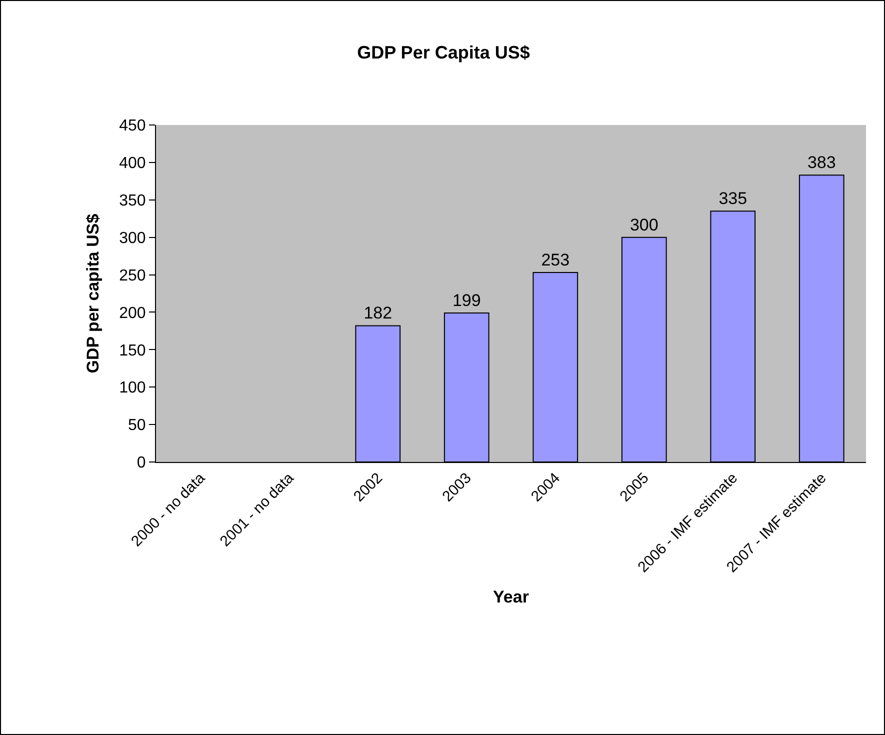  I want to click on data-label: 182, so click(378, 313).